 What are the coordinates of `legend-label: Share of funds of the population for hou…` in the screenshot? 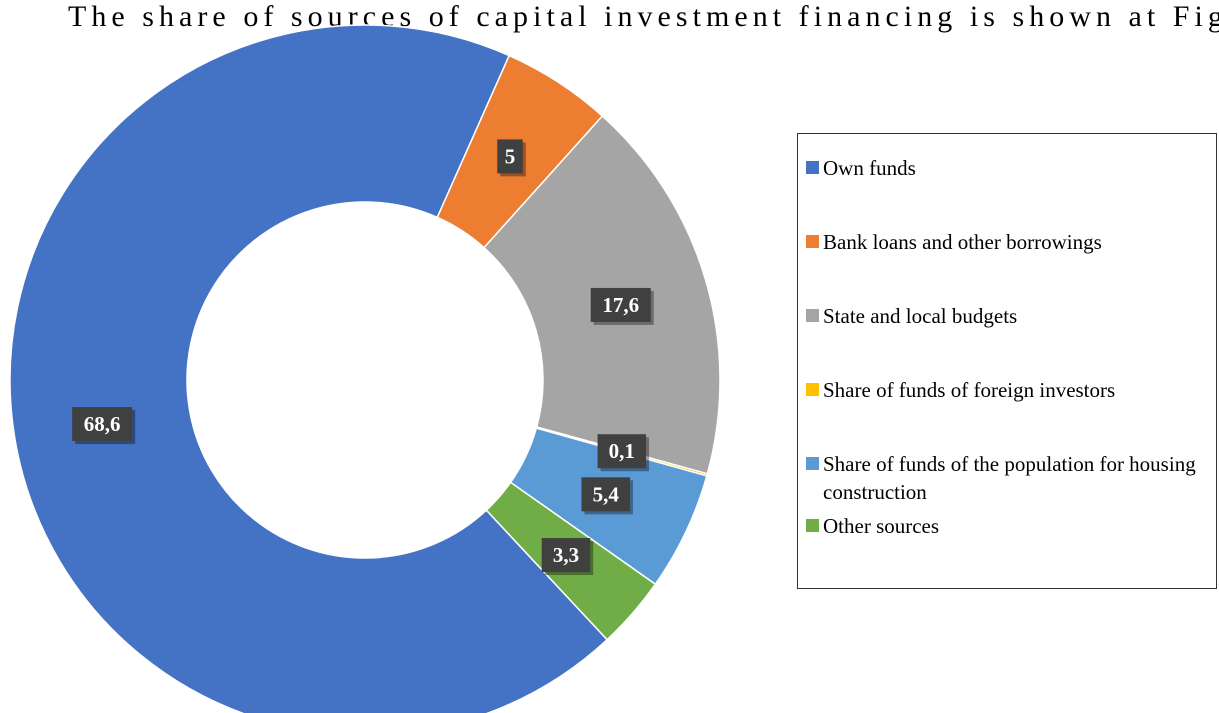 It's located at (1009, 478).